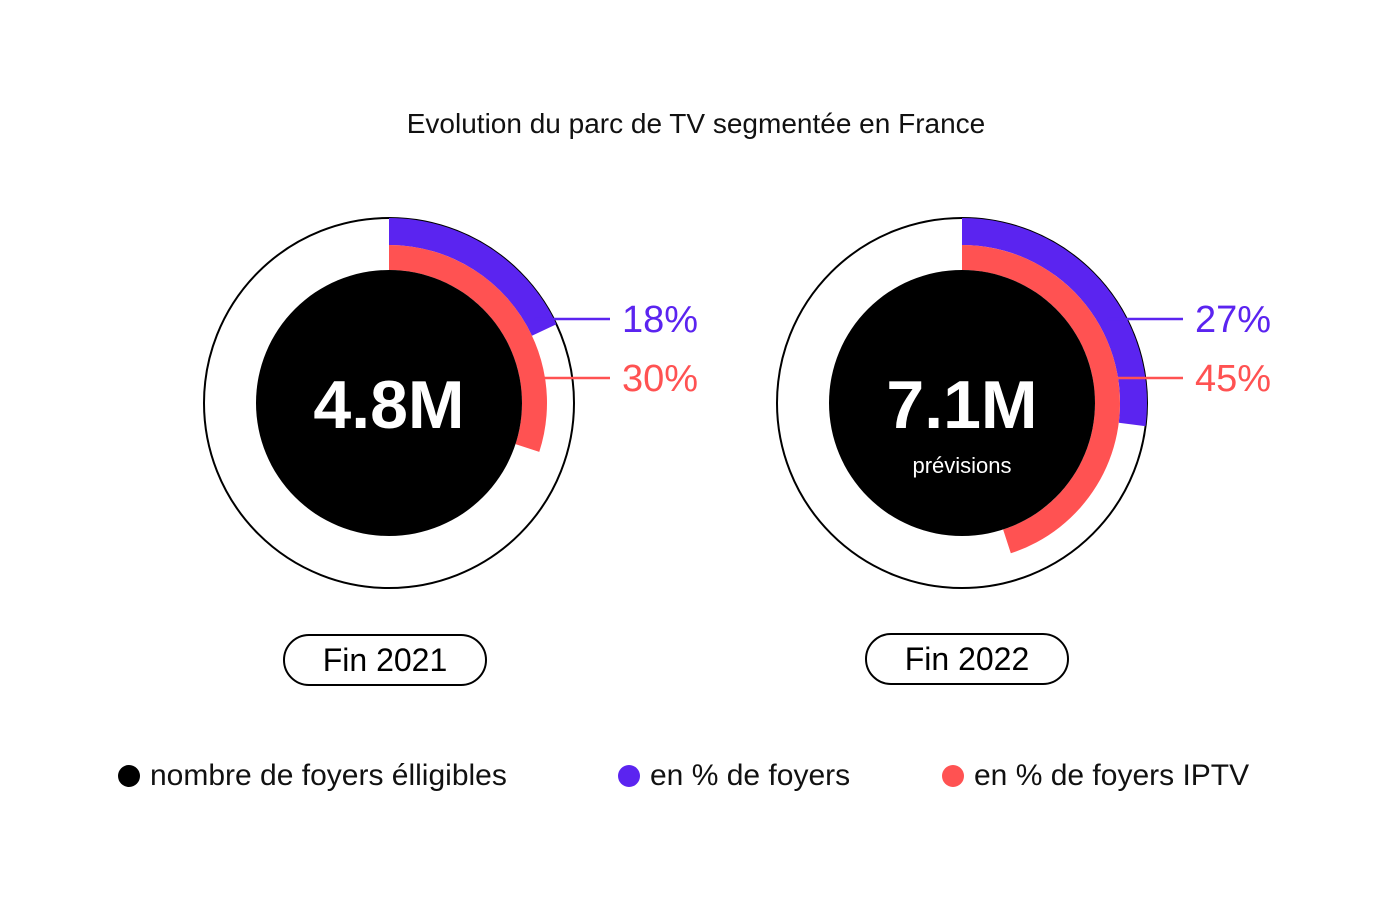  I want to click on donut-chart-2022: 7.1M prévisions 27% 45%, so click(1023, 403).